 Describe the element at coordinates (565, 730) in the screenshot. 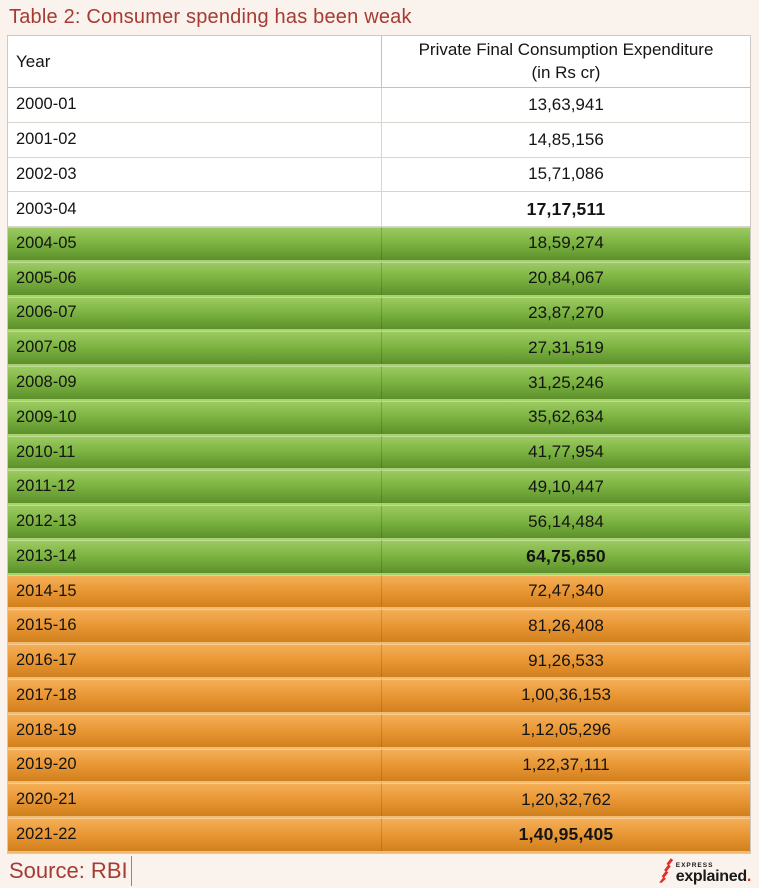

I see `value-cell: 1,12,05,296` at that location.